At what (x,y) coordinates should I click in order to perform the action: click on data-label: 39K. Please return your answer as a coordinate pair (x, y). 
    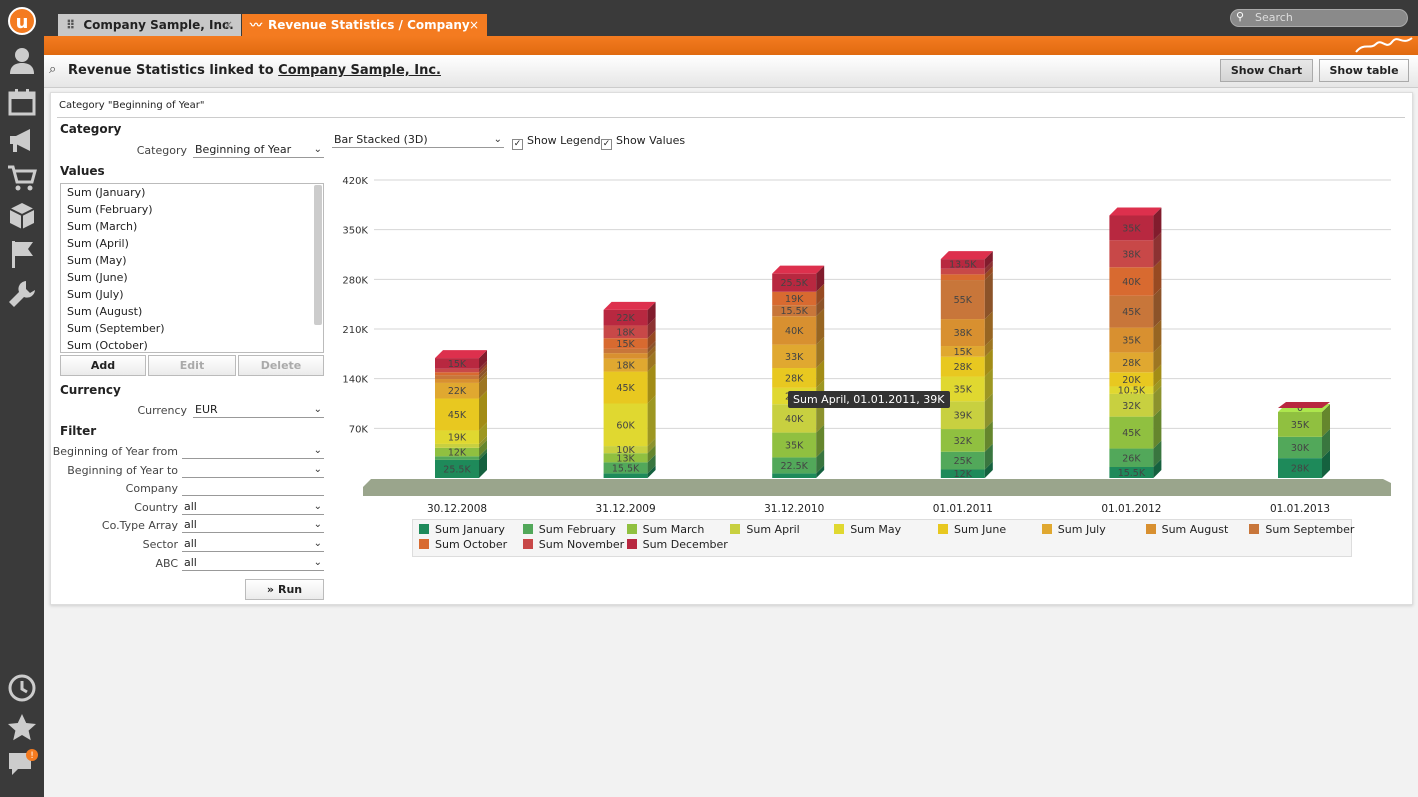
    Looking at the image, I should click on (963, 416).